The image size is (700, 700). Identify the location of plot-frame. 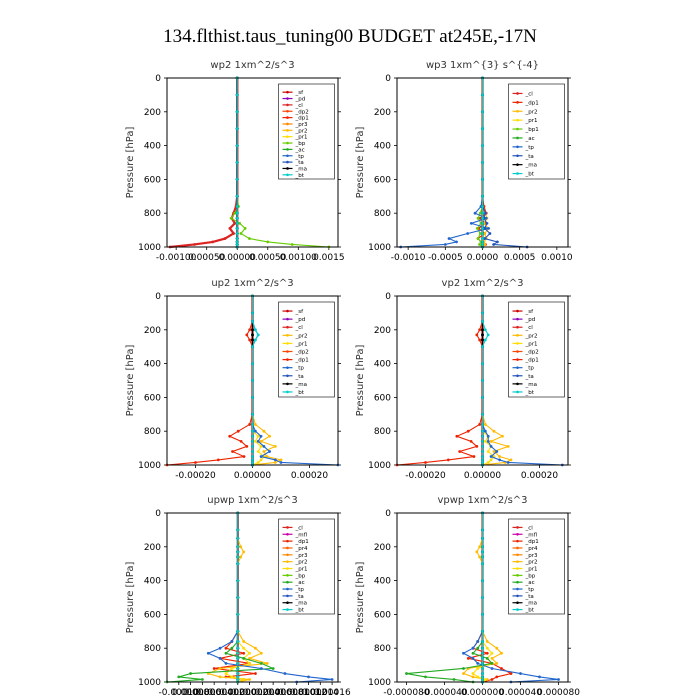
(252, 380).